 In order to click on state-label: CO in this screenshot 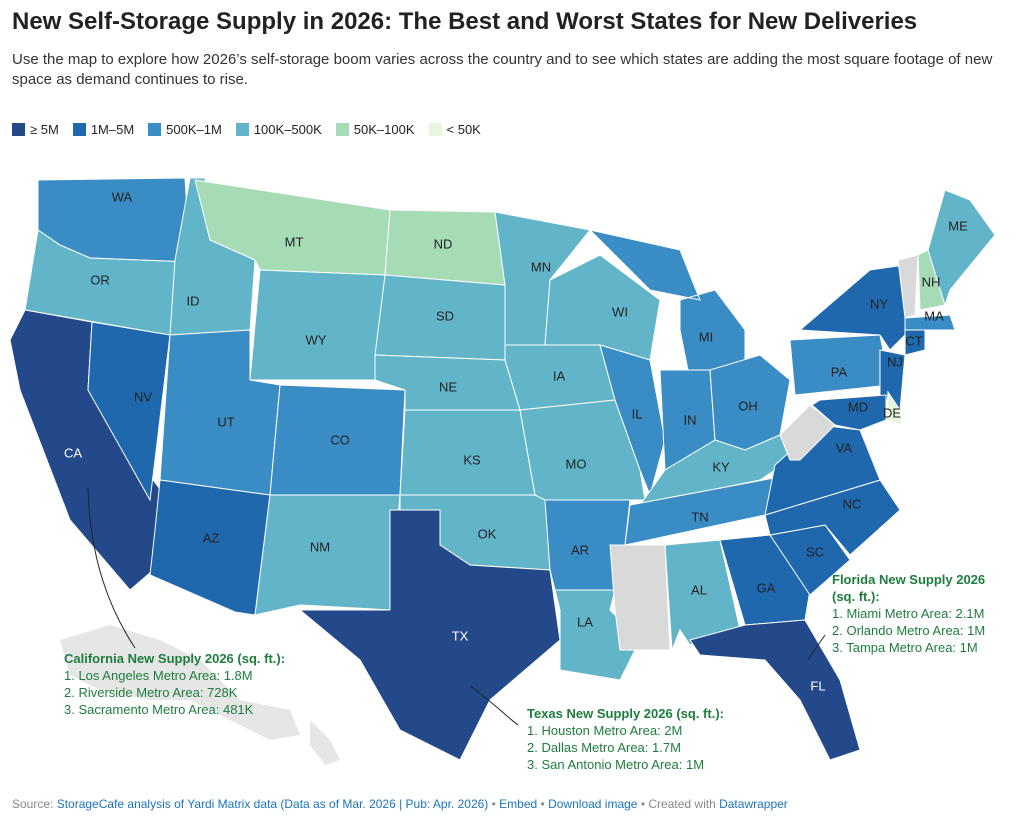, I will do `click(340, 439)`.